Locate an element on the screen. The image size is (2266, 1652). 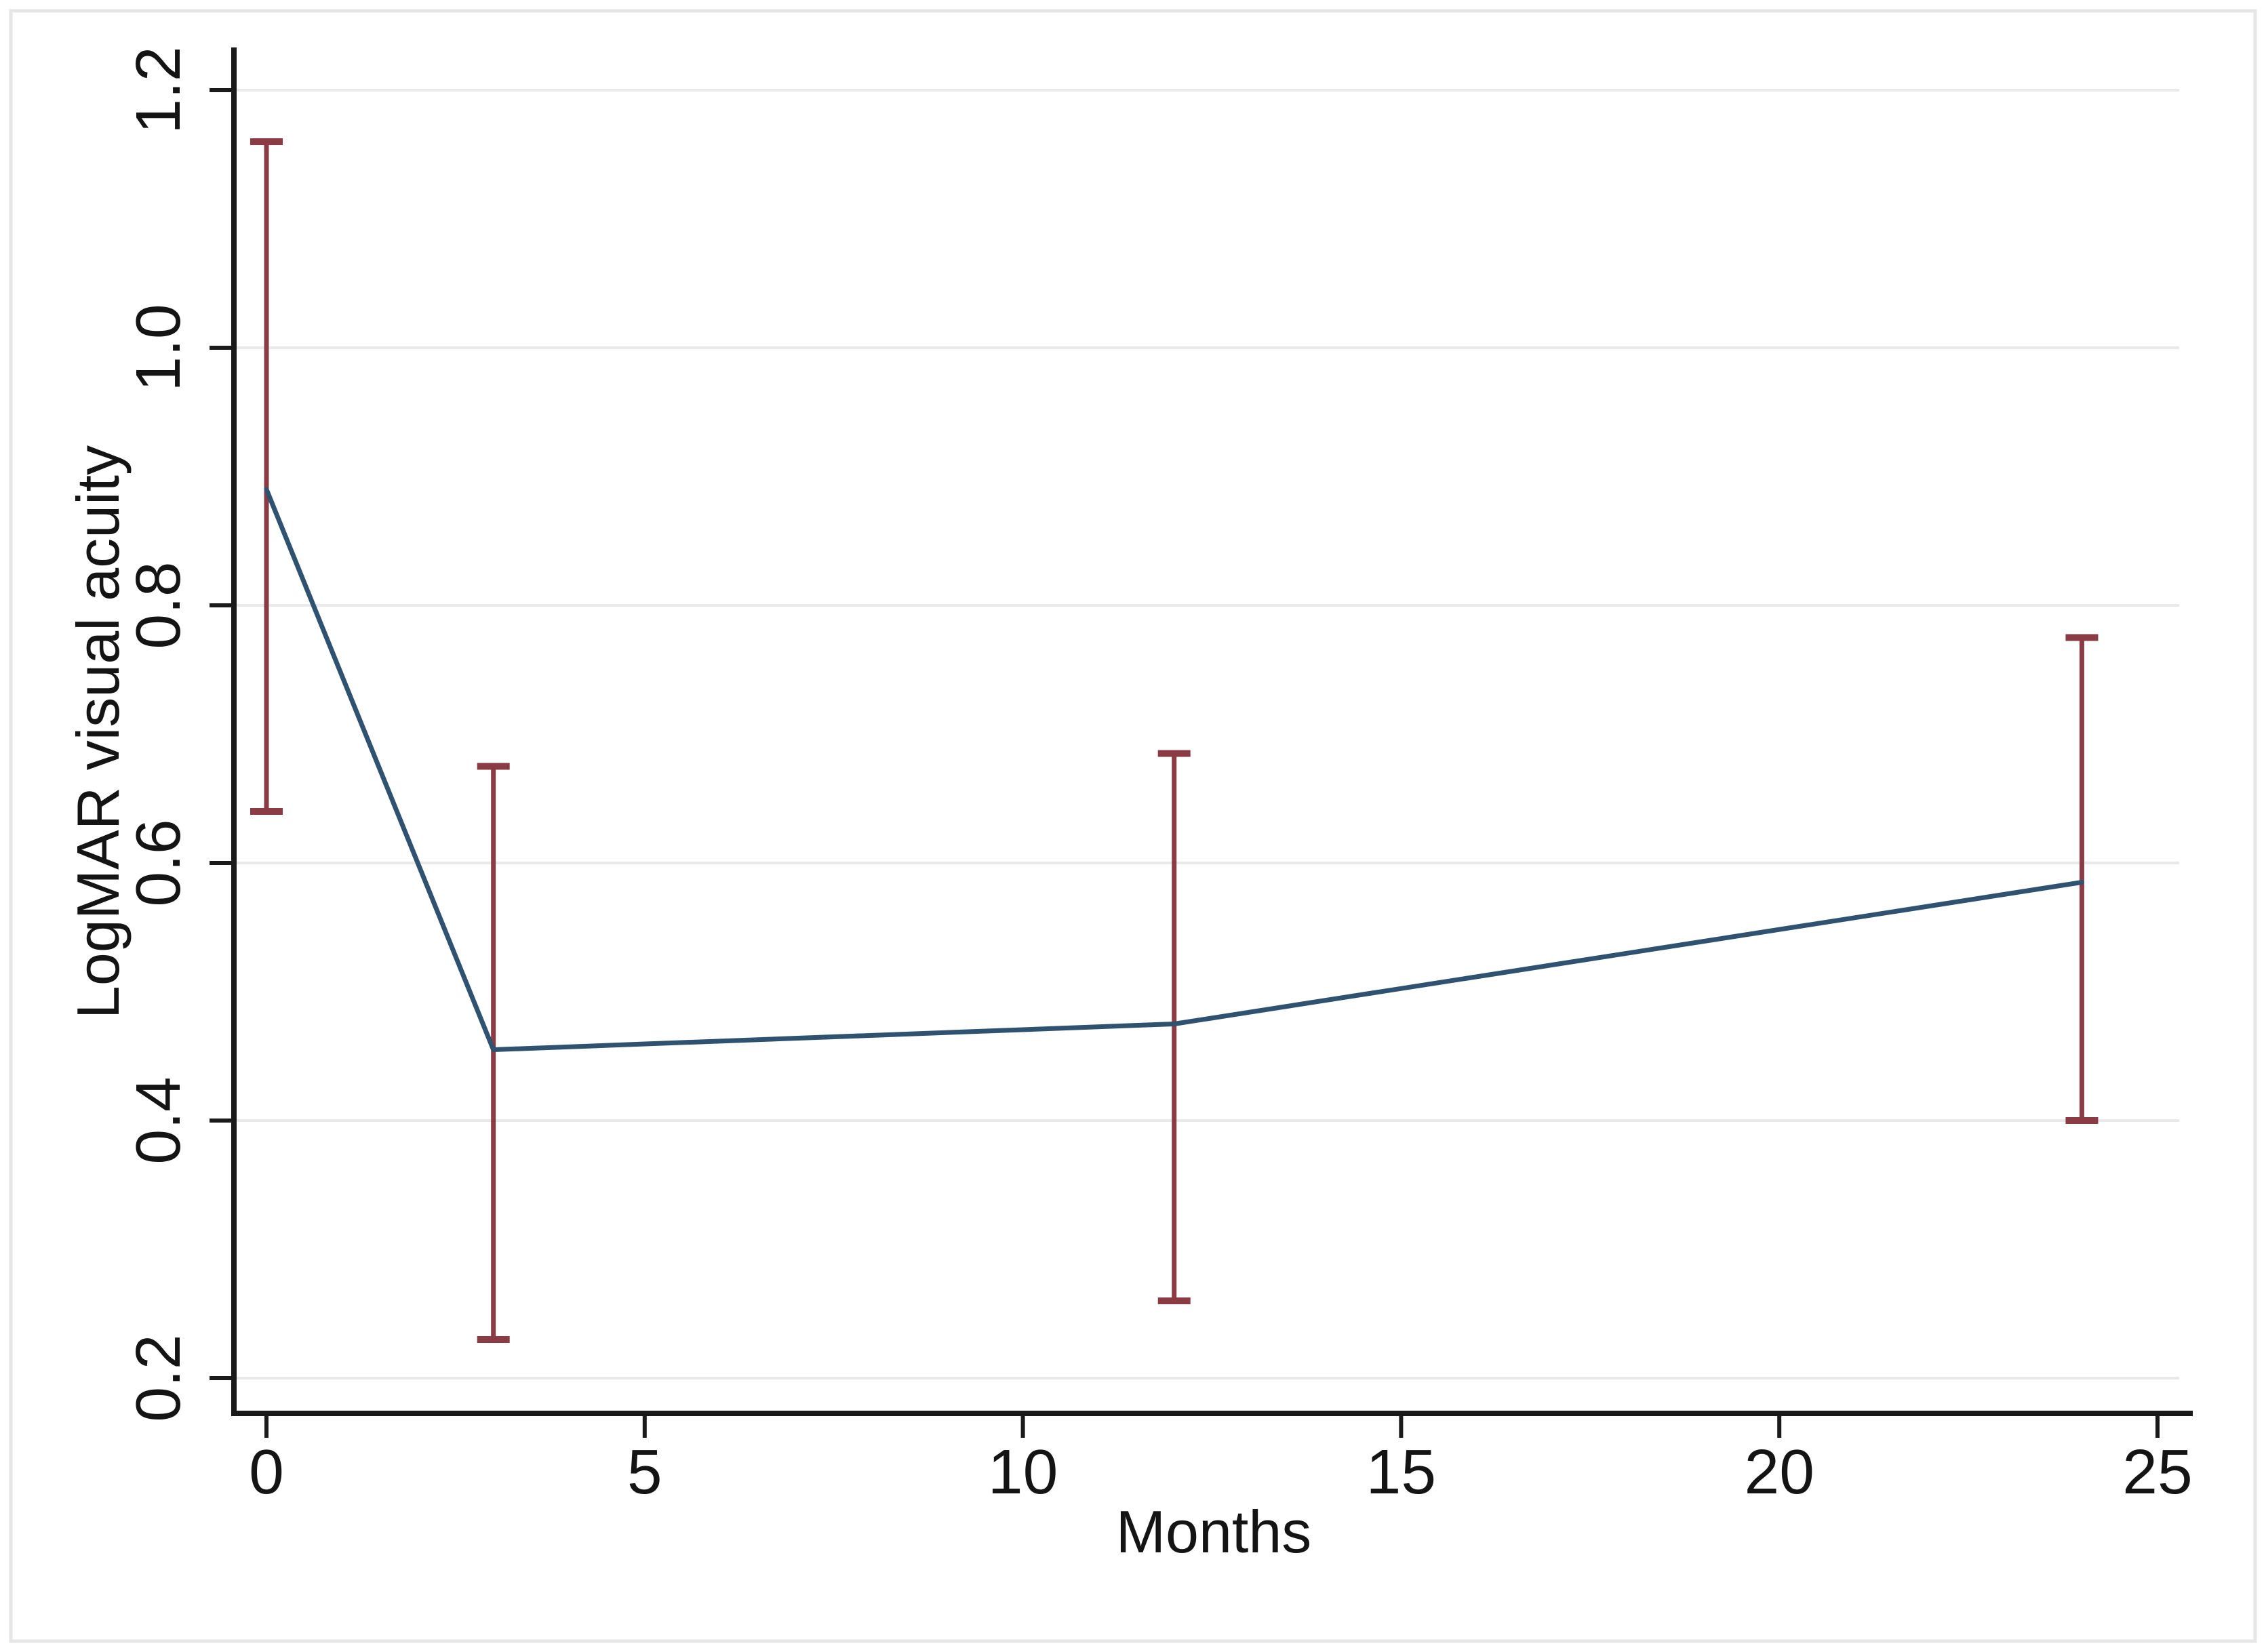
x-axis-title: Months is located at coordinates (1214, 1531).